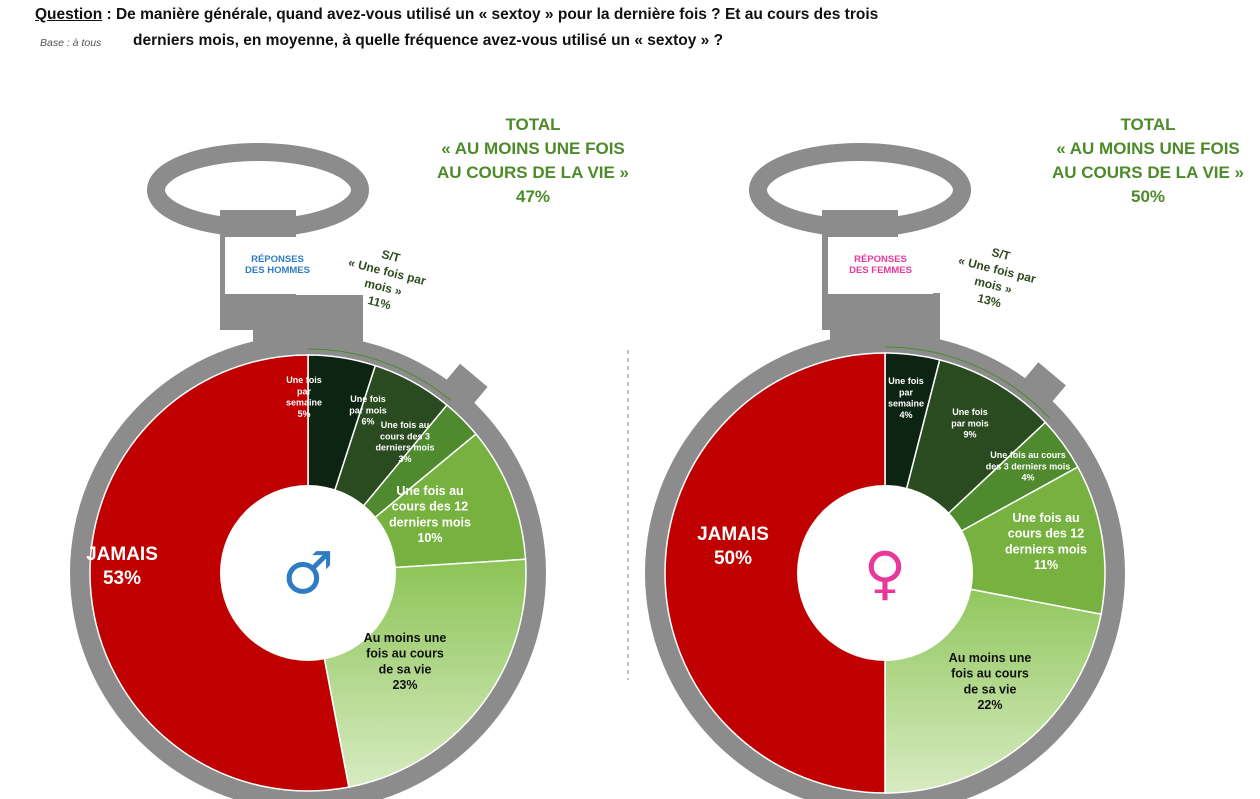  I want to click on group-badge-text: RÉPONSES DES FEMMES, so click(880, 265).